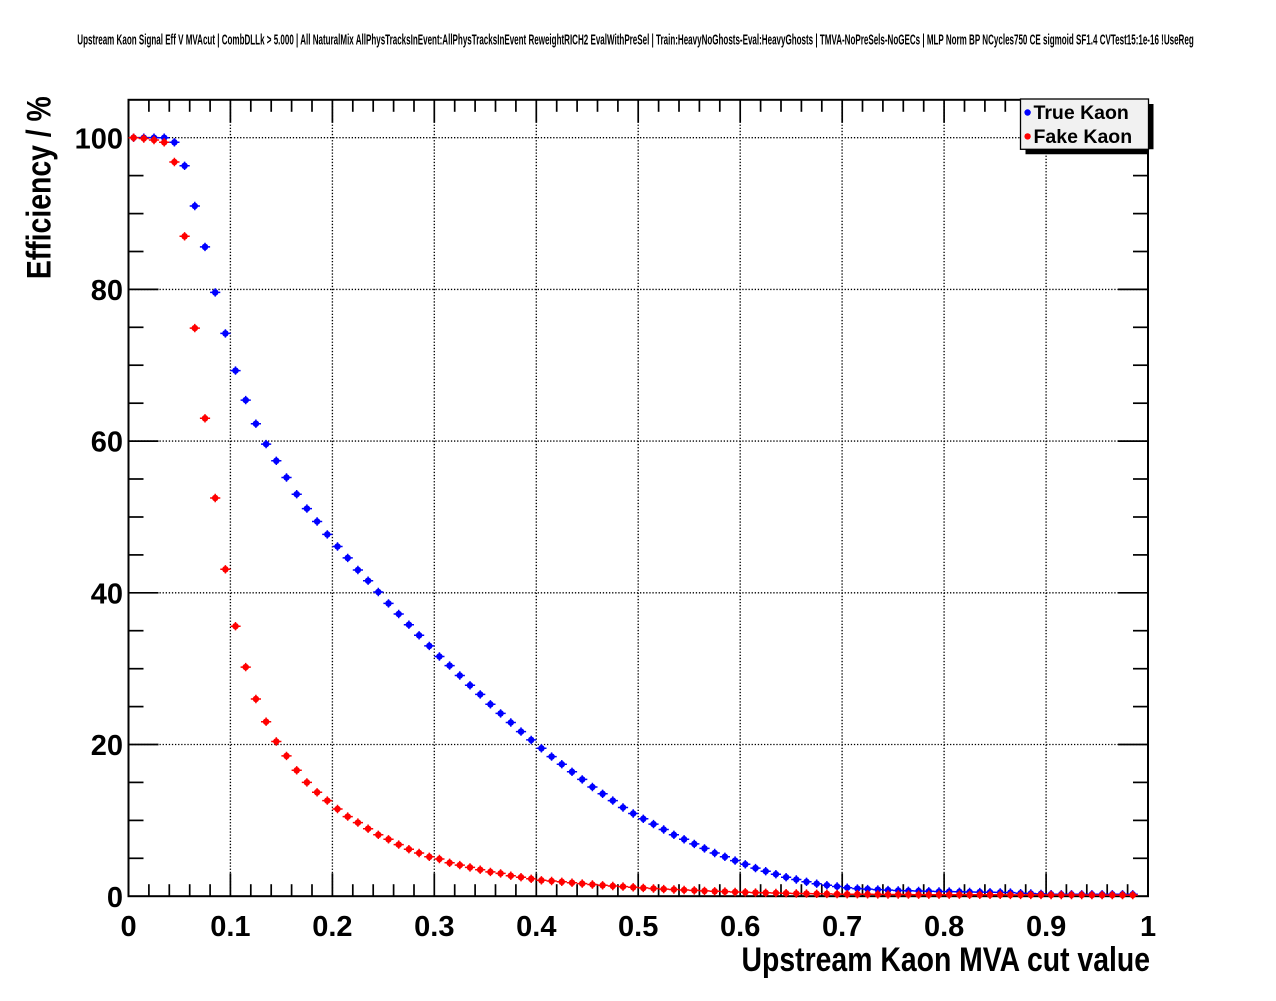 This screenshot has width=1276, height=1001. I want to click on svg-text: 0.4, so click(536, 927).